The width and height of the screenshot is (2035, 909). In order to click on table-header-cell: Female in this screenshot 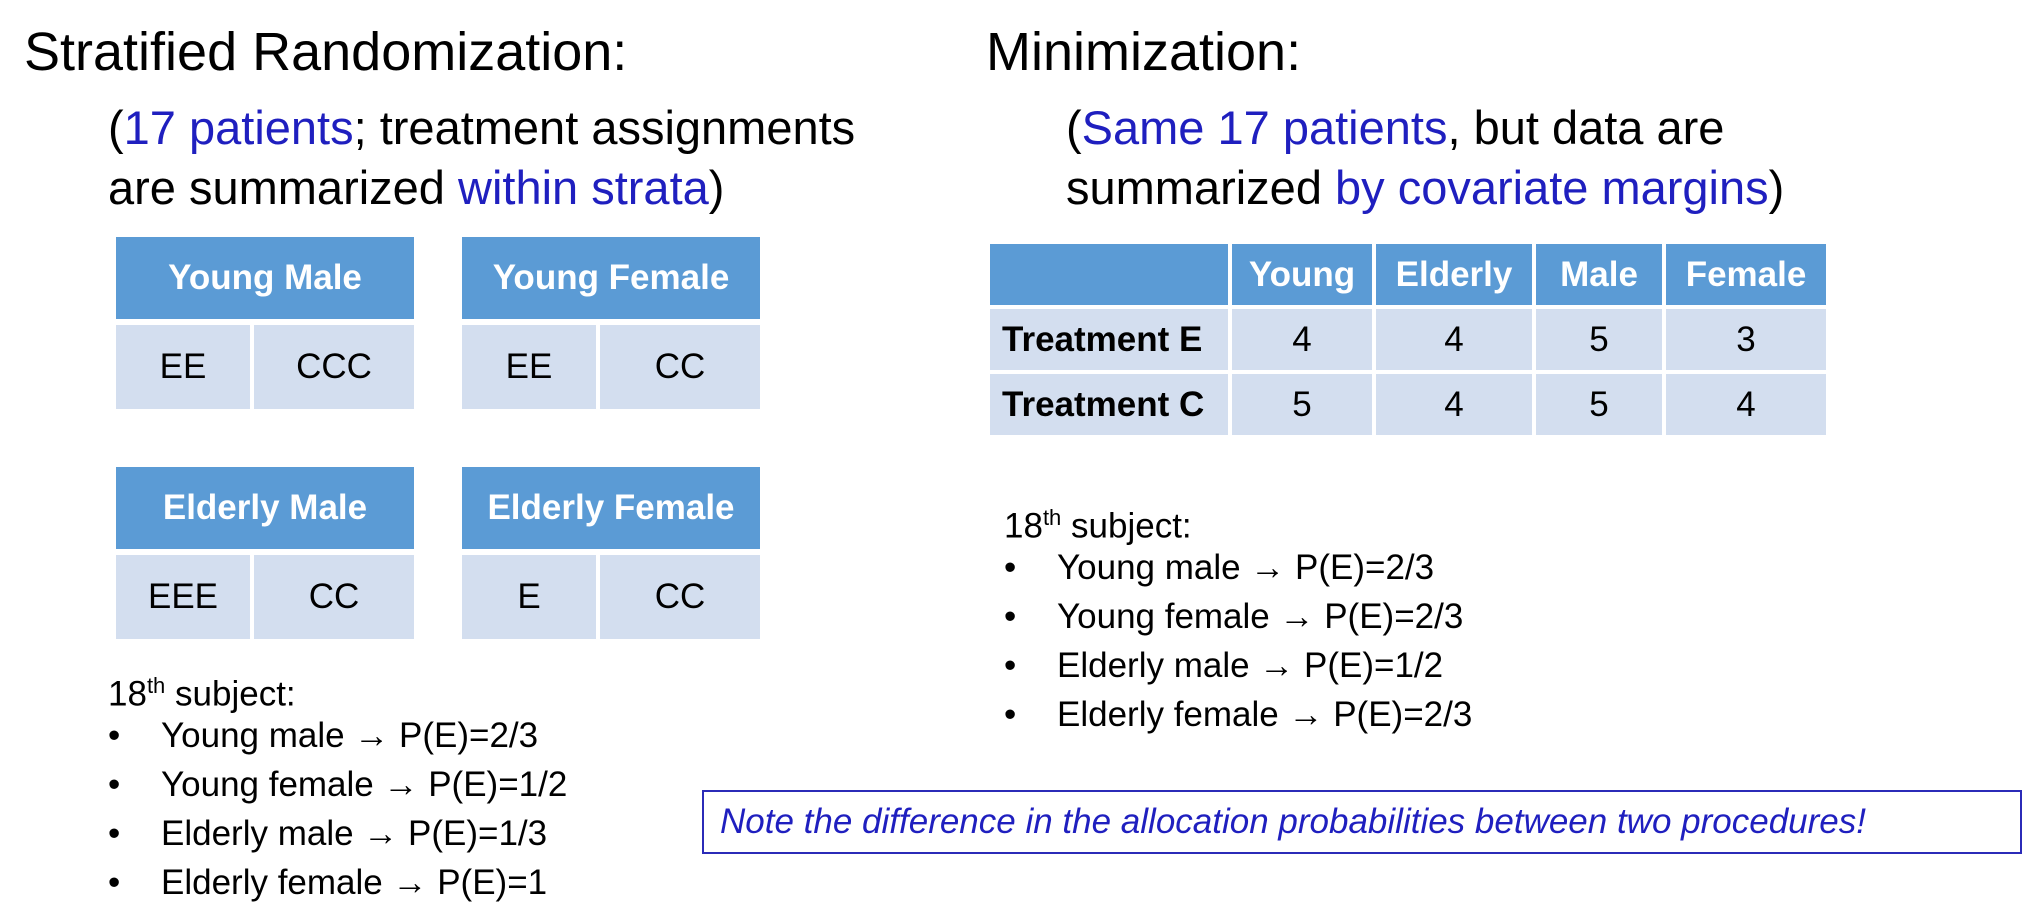, I will do `click(1746, 274)`.